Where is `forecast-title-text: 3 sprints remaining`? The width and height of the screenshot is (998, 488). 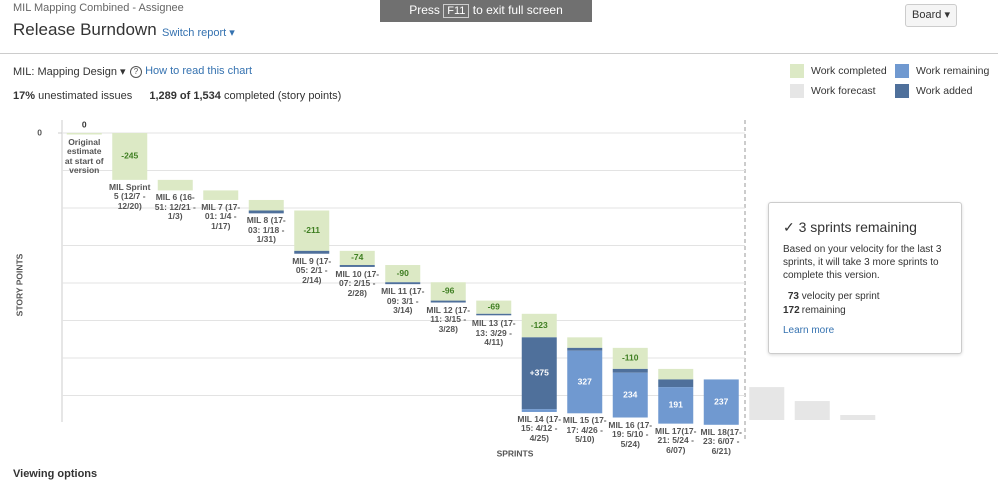
forecast-title-text: 3 sprints remaining is located at coordinates (857, 227).